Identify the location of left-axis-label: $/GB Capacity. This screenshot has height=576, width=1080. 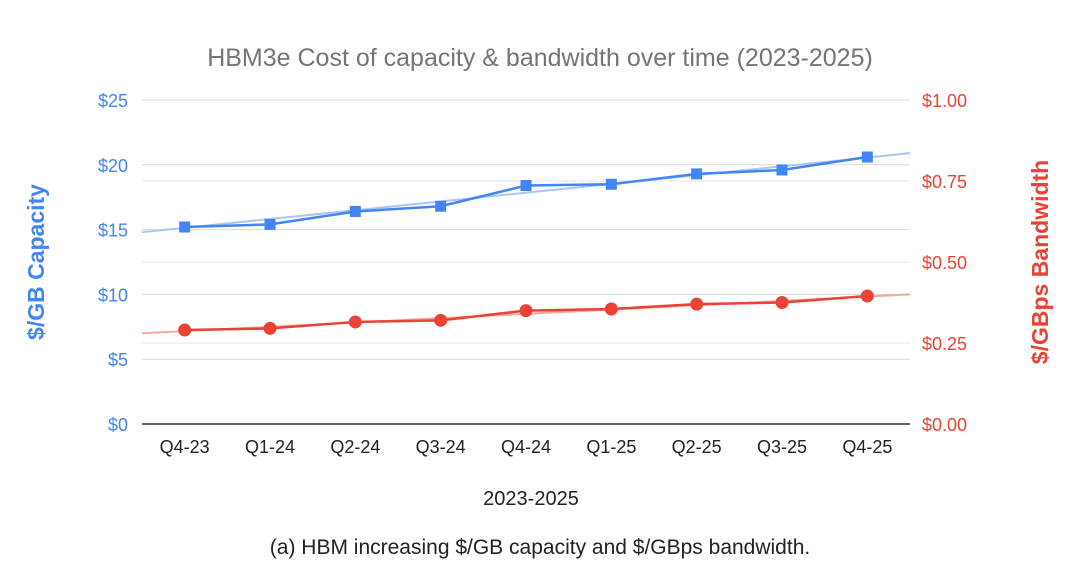
(36, 262).